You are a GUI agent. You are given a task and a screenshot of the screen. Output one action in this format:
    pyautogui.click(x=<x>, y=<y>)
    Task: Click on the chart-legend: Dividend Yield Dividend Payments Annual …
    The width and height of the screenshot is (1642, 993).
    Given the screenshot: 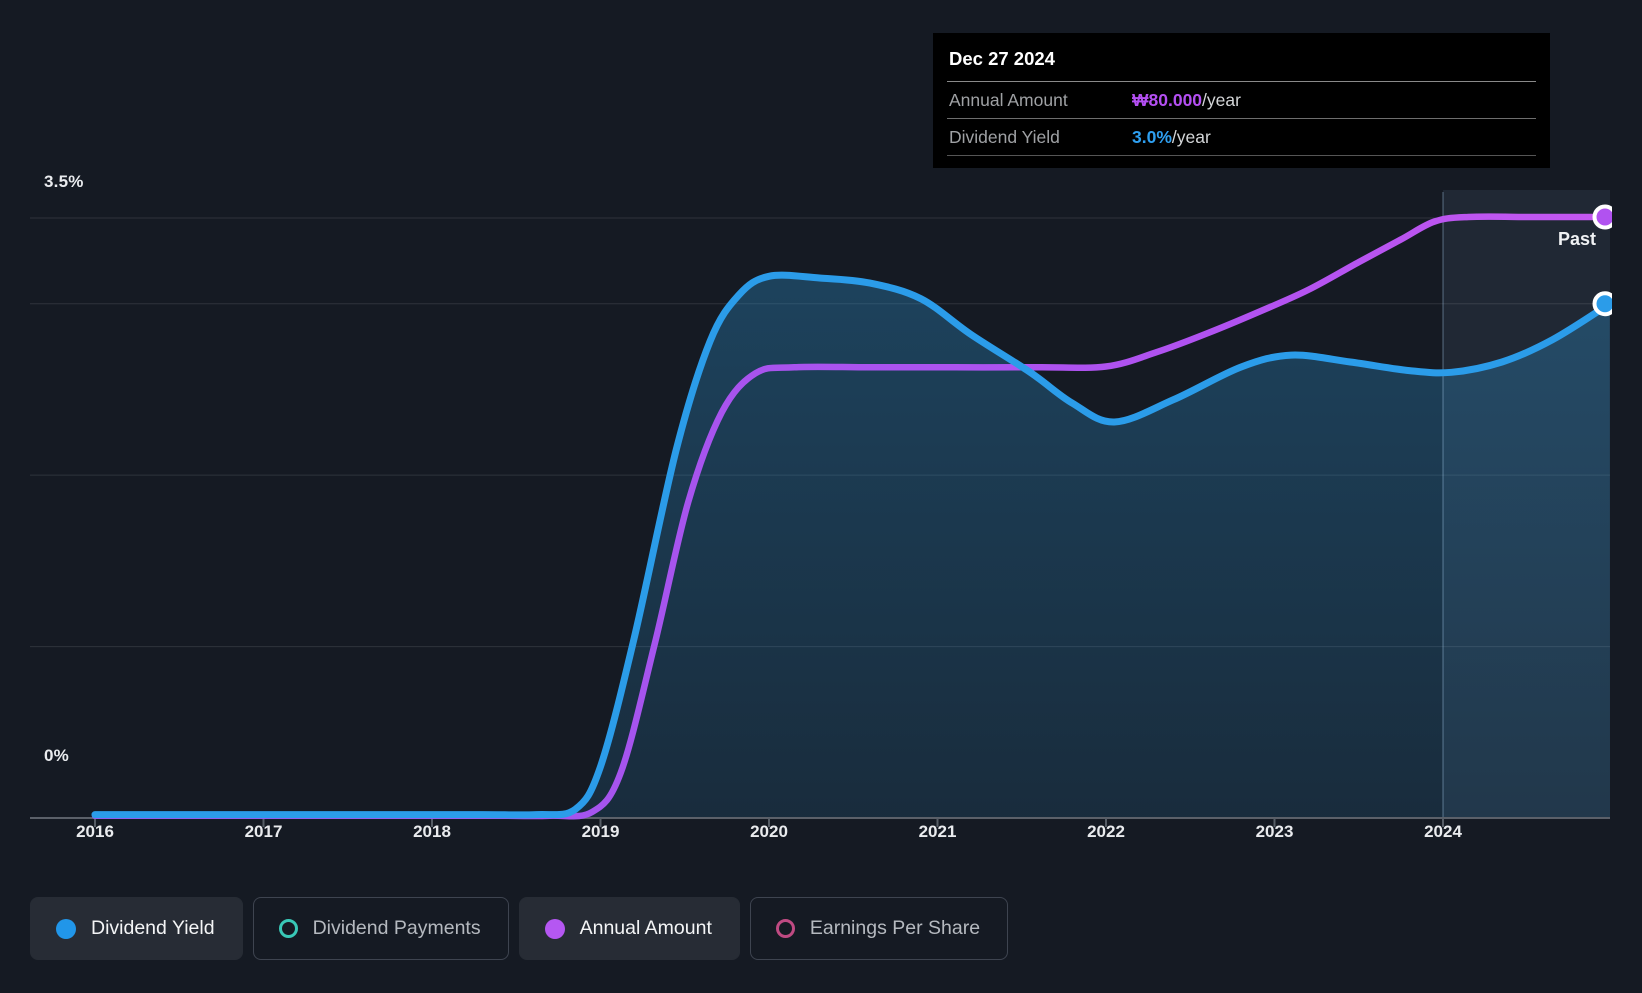 What is the action you would take?
    pyautogui.click(x=519, y=928)
    